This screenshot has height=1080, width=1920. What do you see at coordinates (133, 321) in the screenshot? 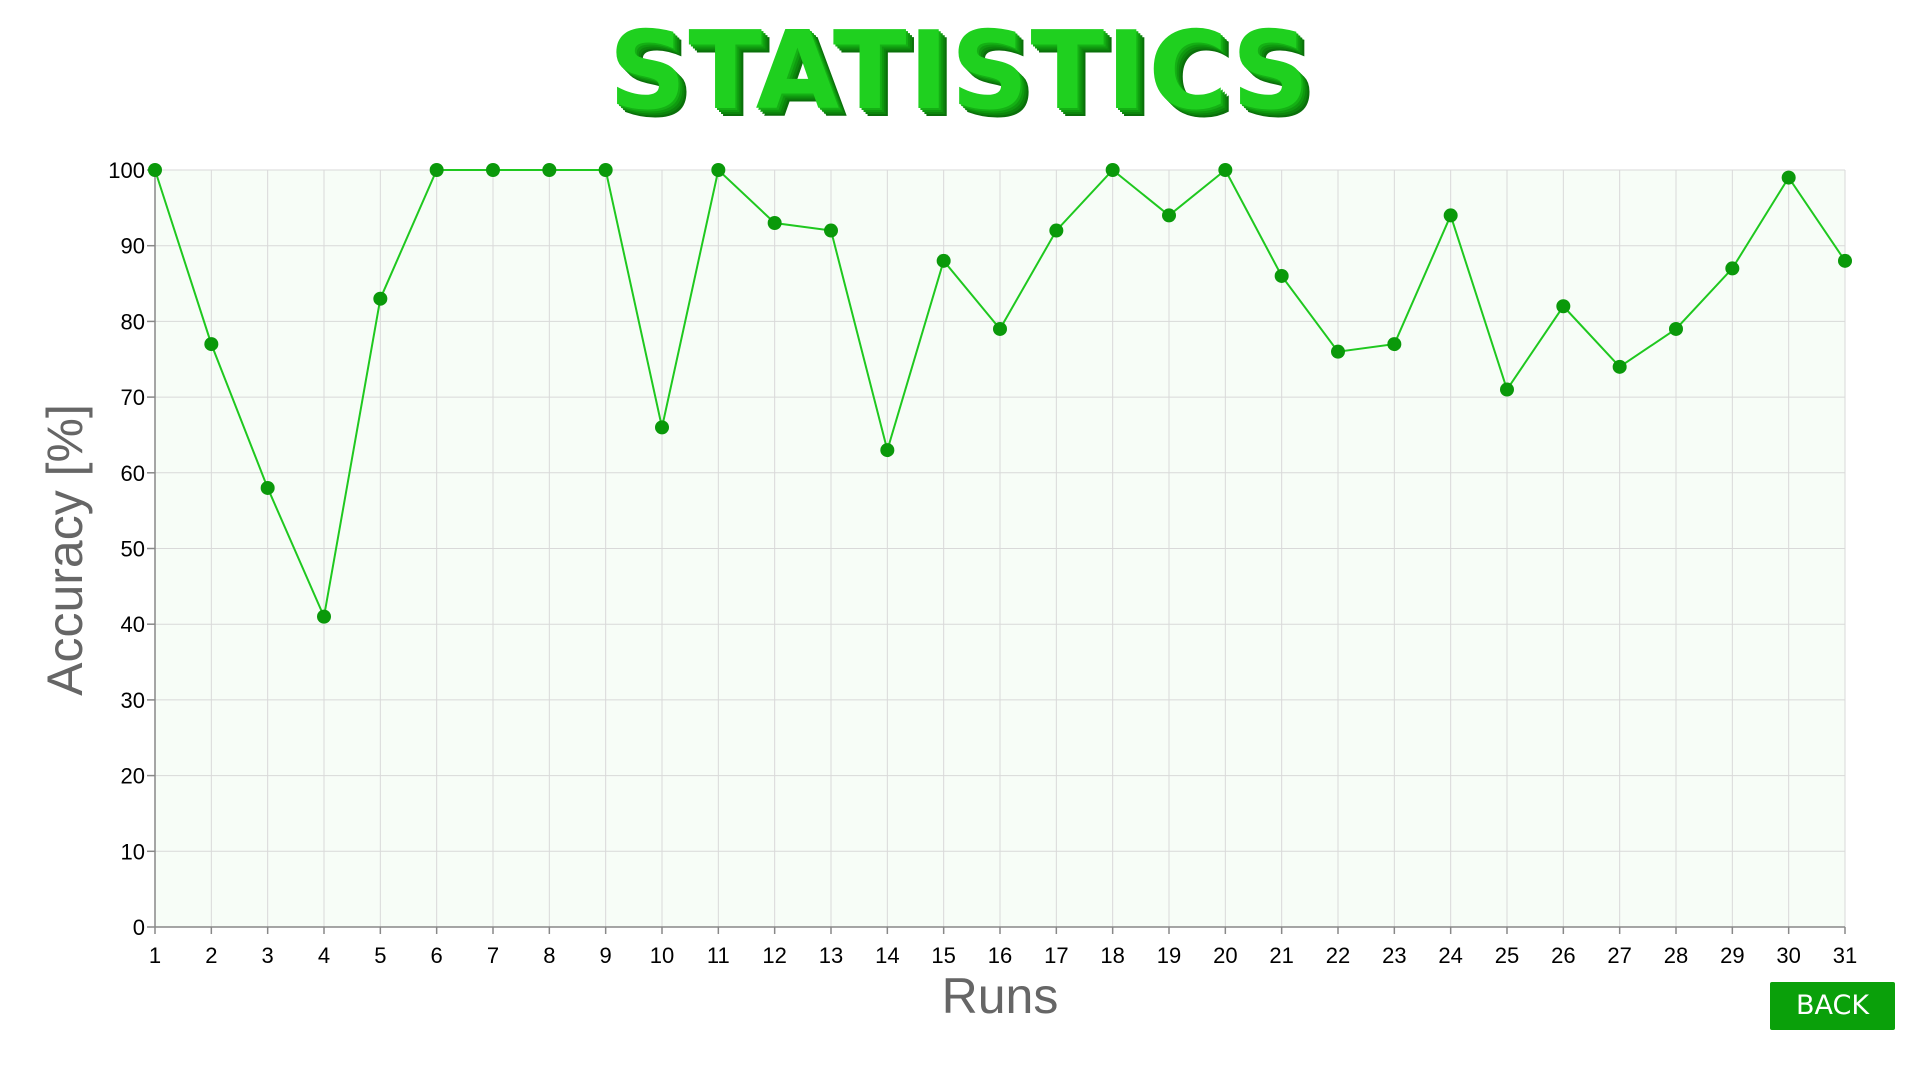
I see `y-tick-label: 80` at bounding box center [133, 321].